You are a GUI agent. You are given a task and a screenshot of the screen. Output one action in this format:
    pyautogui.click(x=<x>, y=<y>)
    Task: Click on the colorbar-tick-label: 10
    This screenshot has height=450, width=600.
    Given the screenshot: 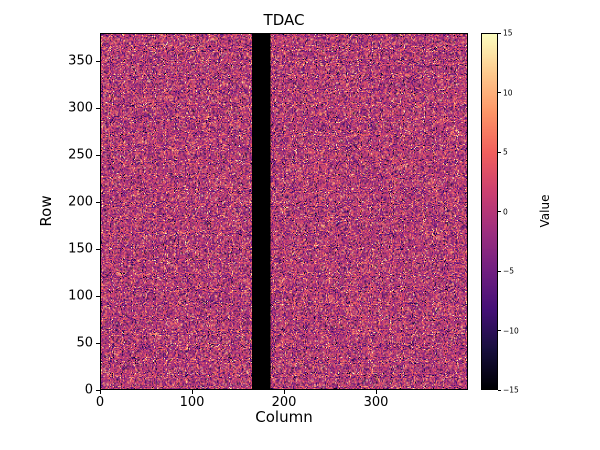 What is the action you would take?
    pyautogui.click(x=508, y=92)
    